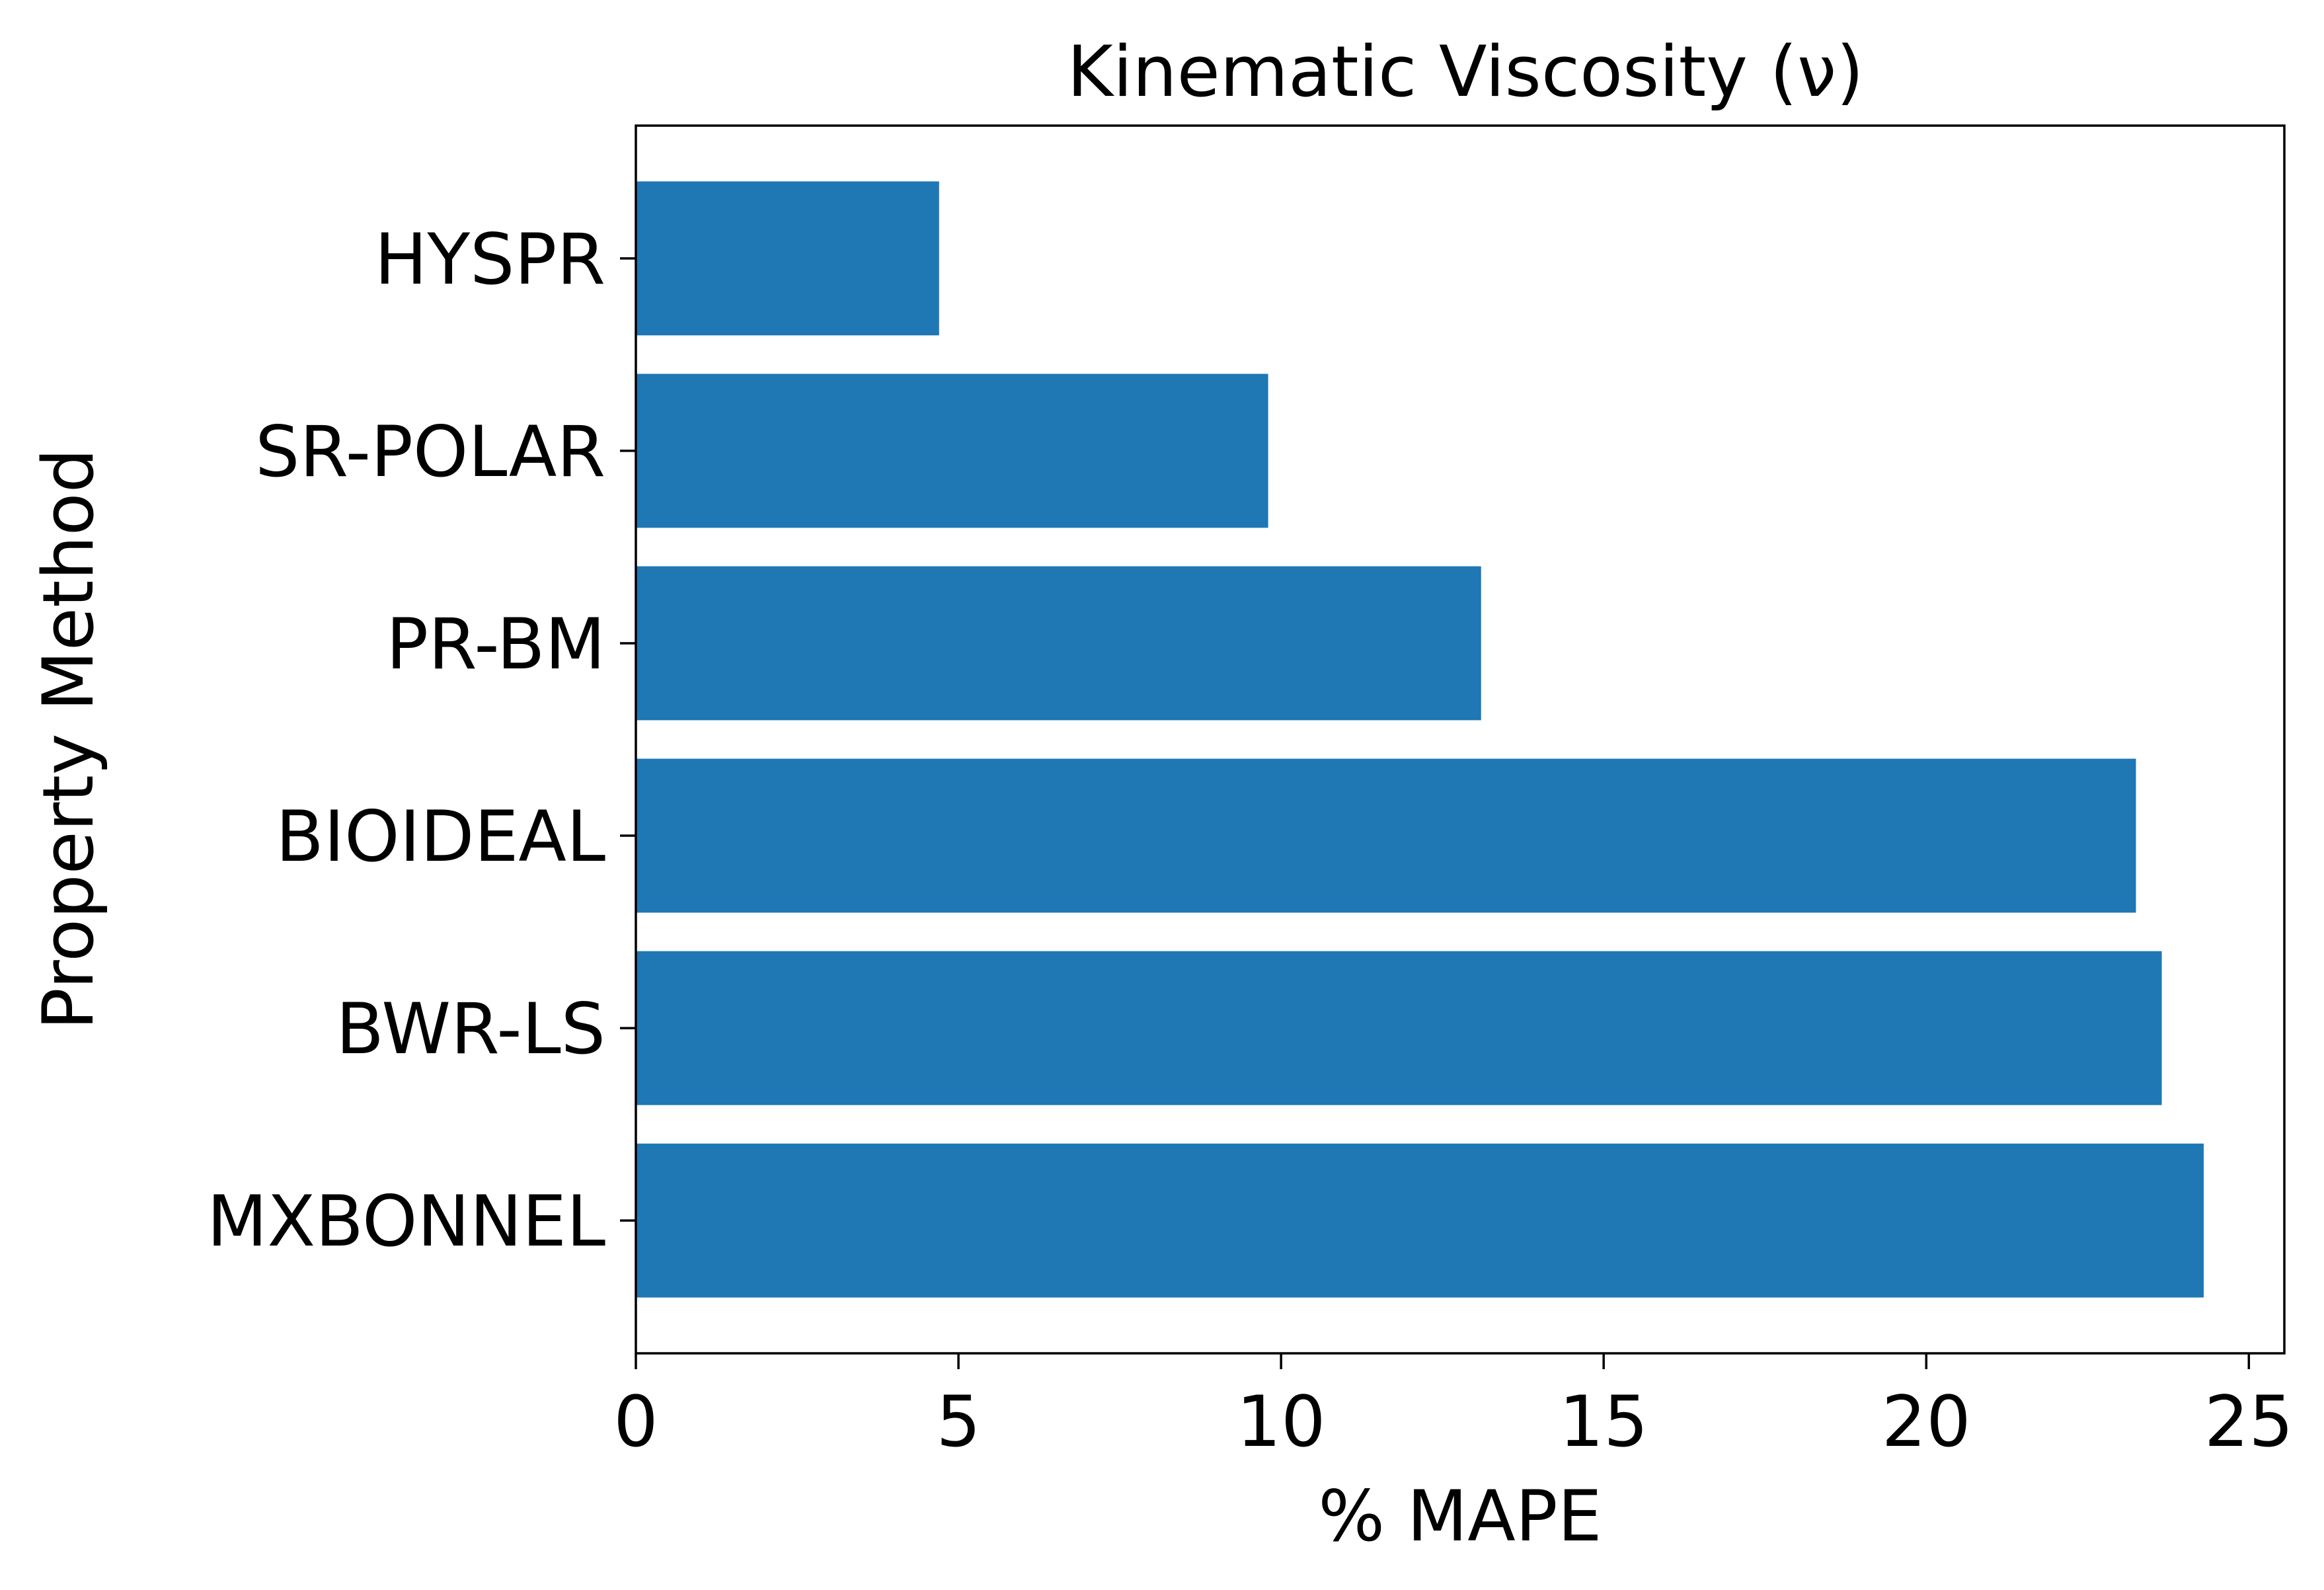  What do you see at coordinates (406, 1221) in the screenshot?
I see `y-tick-label: MXBONNEL` at bounding box center [406, 1221].